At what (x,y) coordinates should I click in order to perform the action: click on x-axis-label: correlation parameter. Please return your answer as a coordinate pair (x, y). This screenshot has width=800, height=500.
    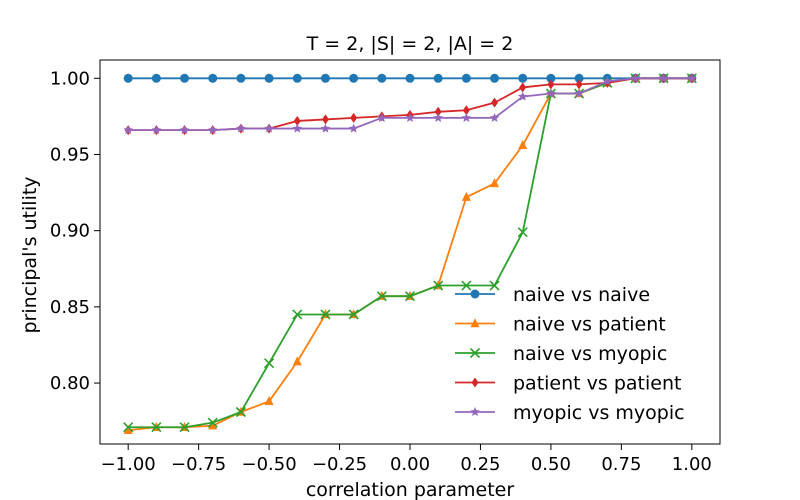
    Looking at the image, I should click on (410, 489).